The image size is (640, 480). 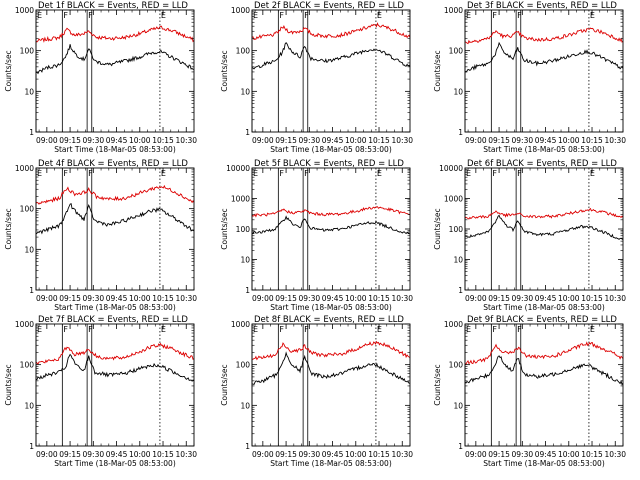 What do you see at coordinates (113, 6) in the screenshot?
I see `chart-title: Det 1f BLACK = Events, RED = LLD` at bounding box center [113, 6].